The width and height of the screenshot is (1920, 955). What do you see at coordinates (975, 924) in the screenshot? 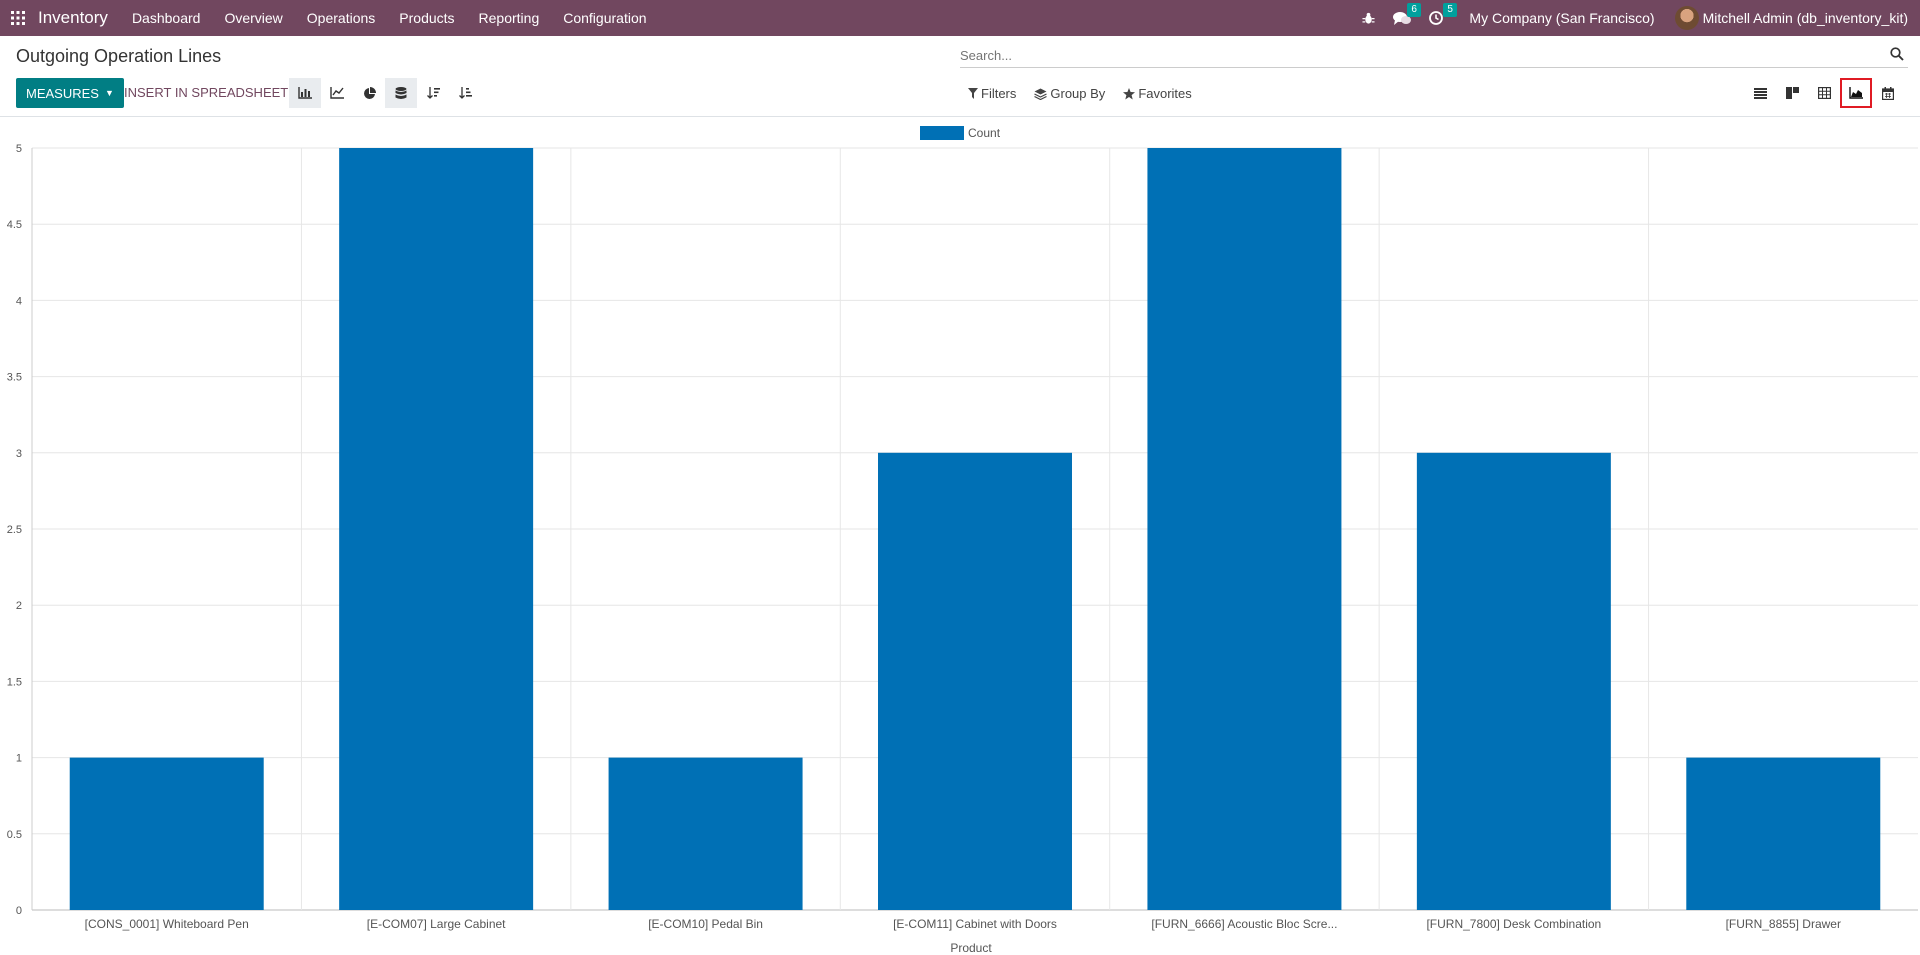
I see `x-tick-label: [E-COM11] Cabinet with Doors` at bounding box center [975, 924].